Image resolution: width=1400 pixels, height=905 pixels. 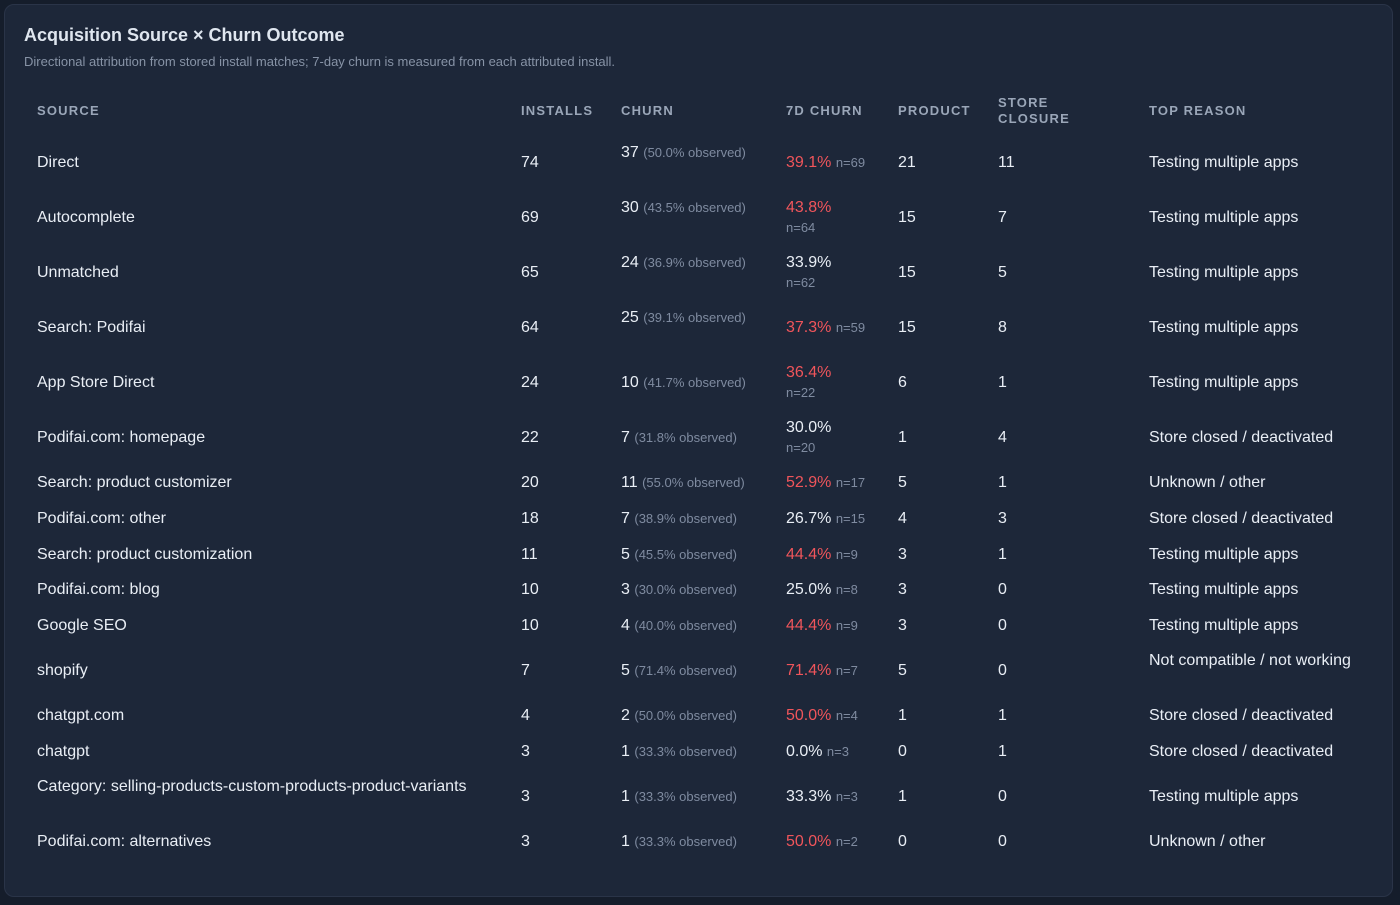 What do you see at coordinates (902, 382) in the screenshot?
I see `product-cell: 6` at bounding box center [902, 382].